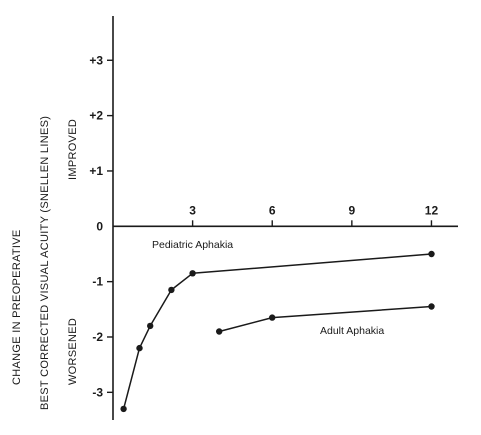 The height and width of the screenshot is (435, 481). I want to click on x-tick-label: 3, so click(192, 210).